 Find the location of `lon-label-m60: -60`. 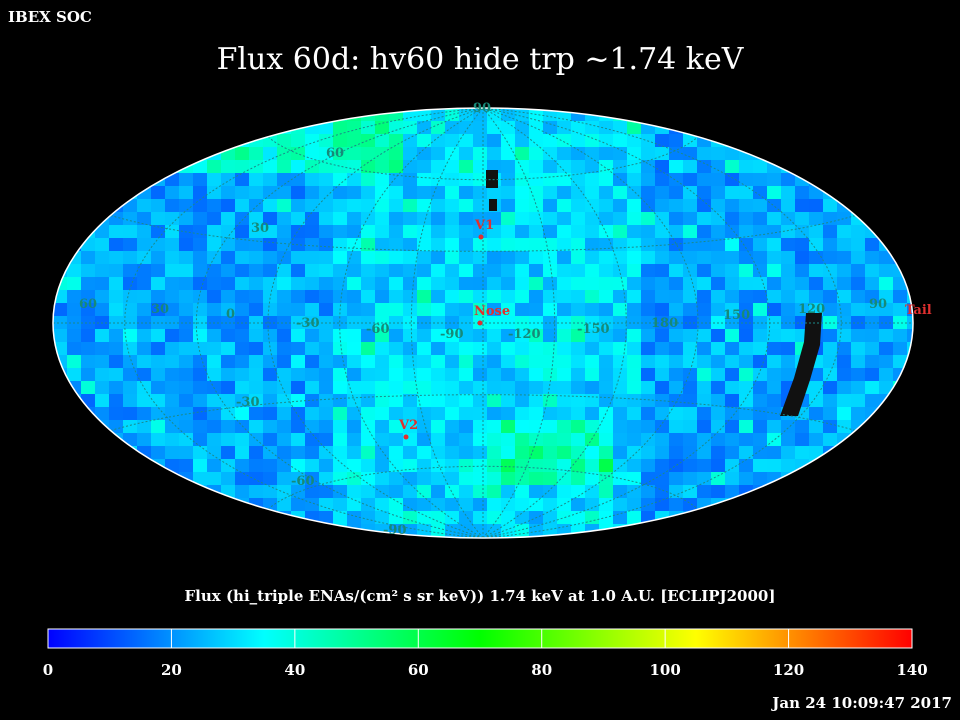

lon-label-m60: -60 is located at coordinates (378, 329).